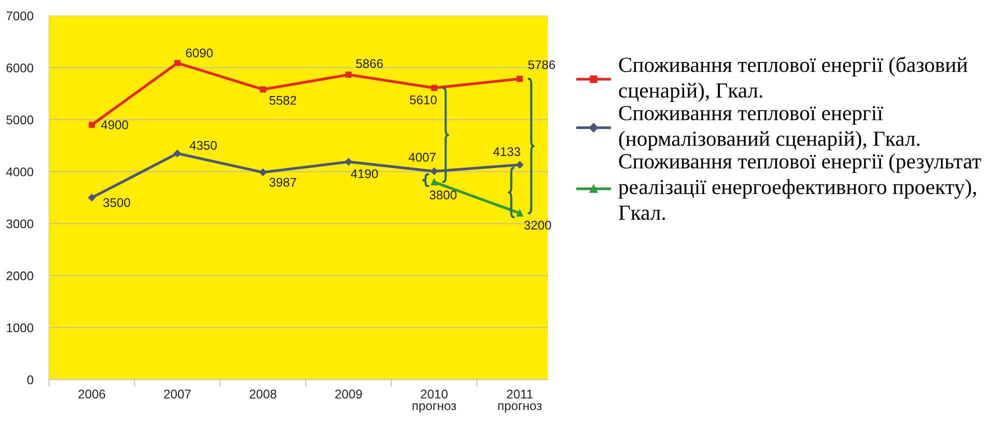 This screenshot has width=984, height=425. Describe the element at coordinates (423, 99) in the screenshot. I see `data-label: 5610` at that location.